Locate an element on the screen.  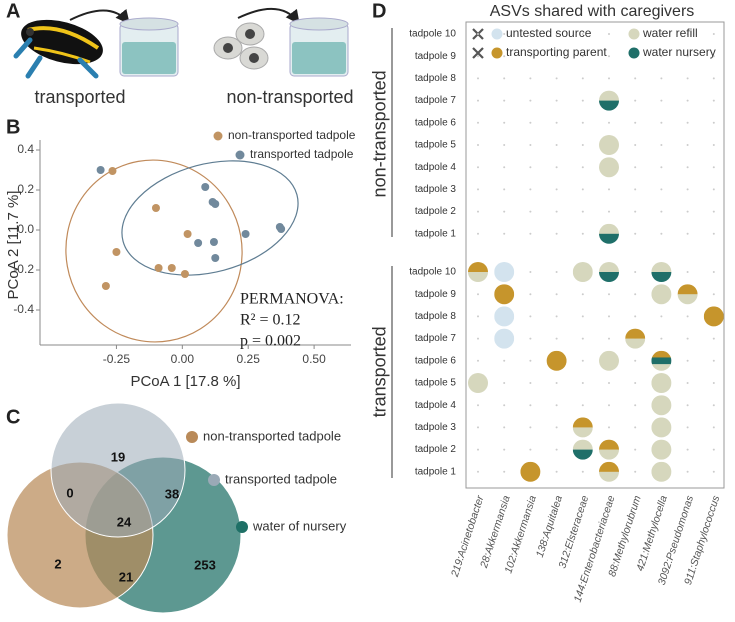
x-tick-label: 0.25 is located at coordinates (249, 359).